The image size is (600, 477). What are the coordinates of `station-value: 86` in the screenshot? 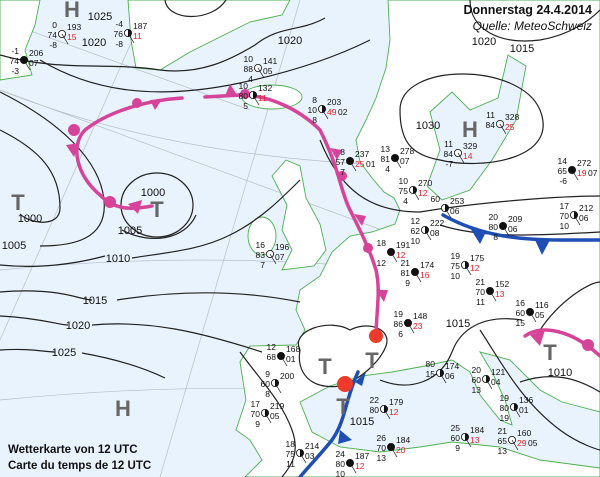 It's located at (399, 324).